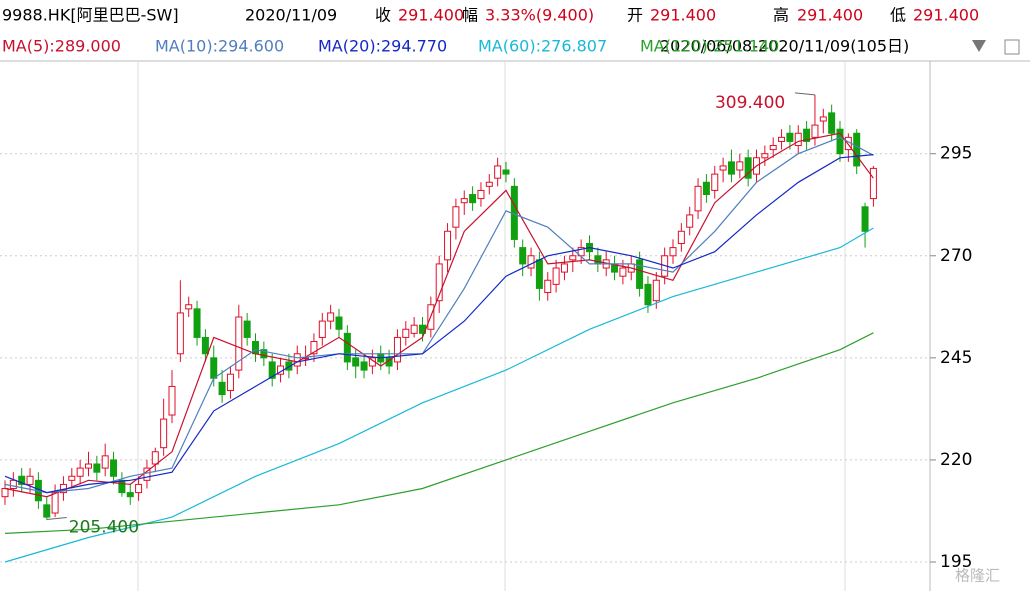 Image resolution: width=1030 pixels, height=591 pixels. I want to click on symbol: 9988.HK[阿里巴巴-SW], so click(90, 15).